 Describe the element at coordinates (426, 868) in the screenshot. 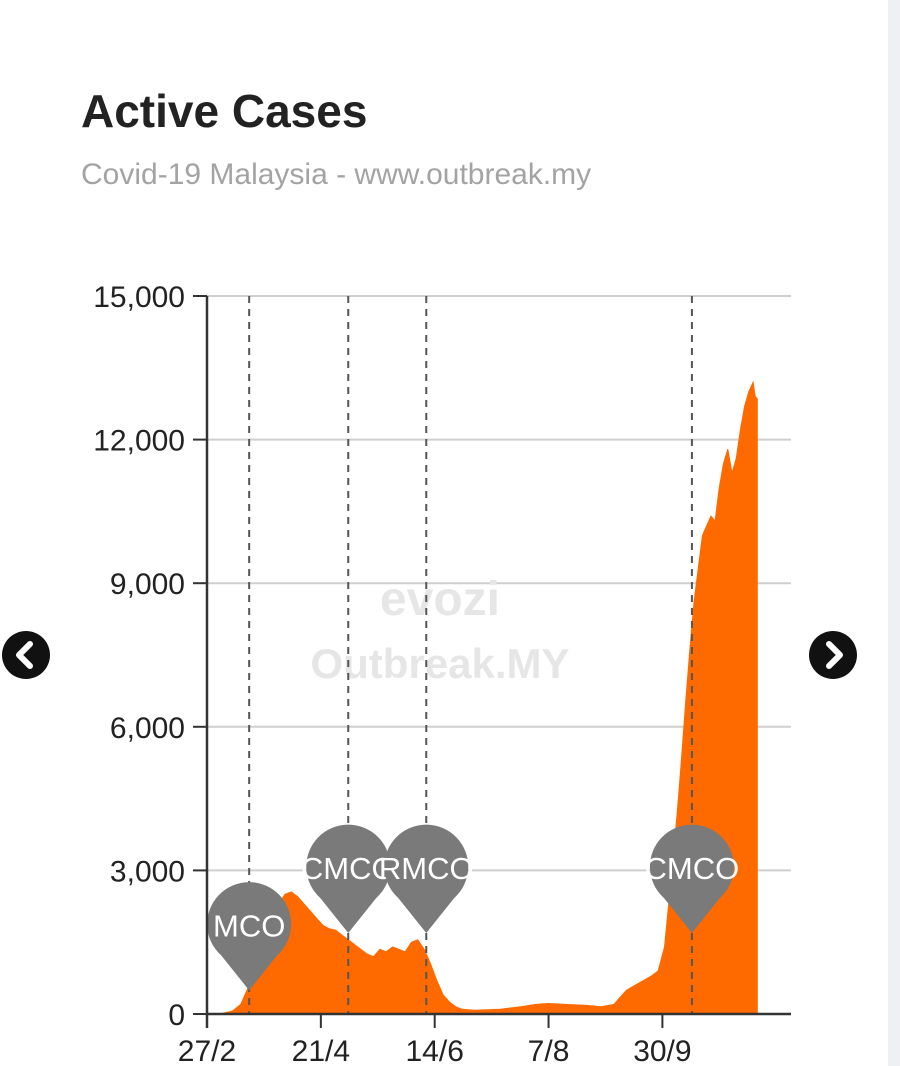

I see `annotation-label: RMCO` at that location.